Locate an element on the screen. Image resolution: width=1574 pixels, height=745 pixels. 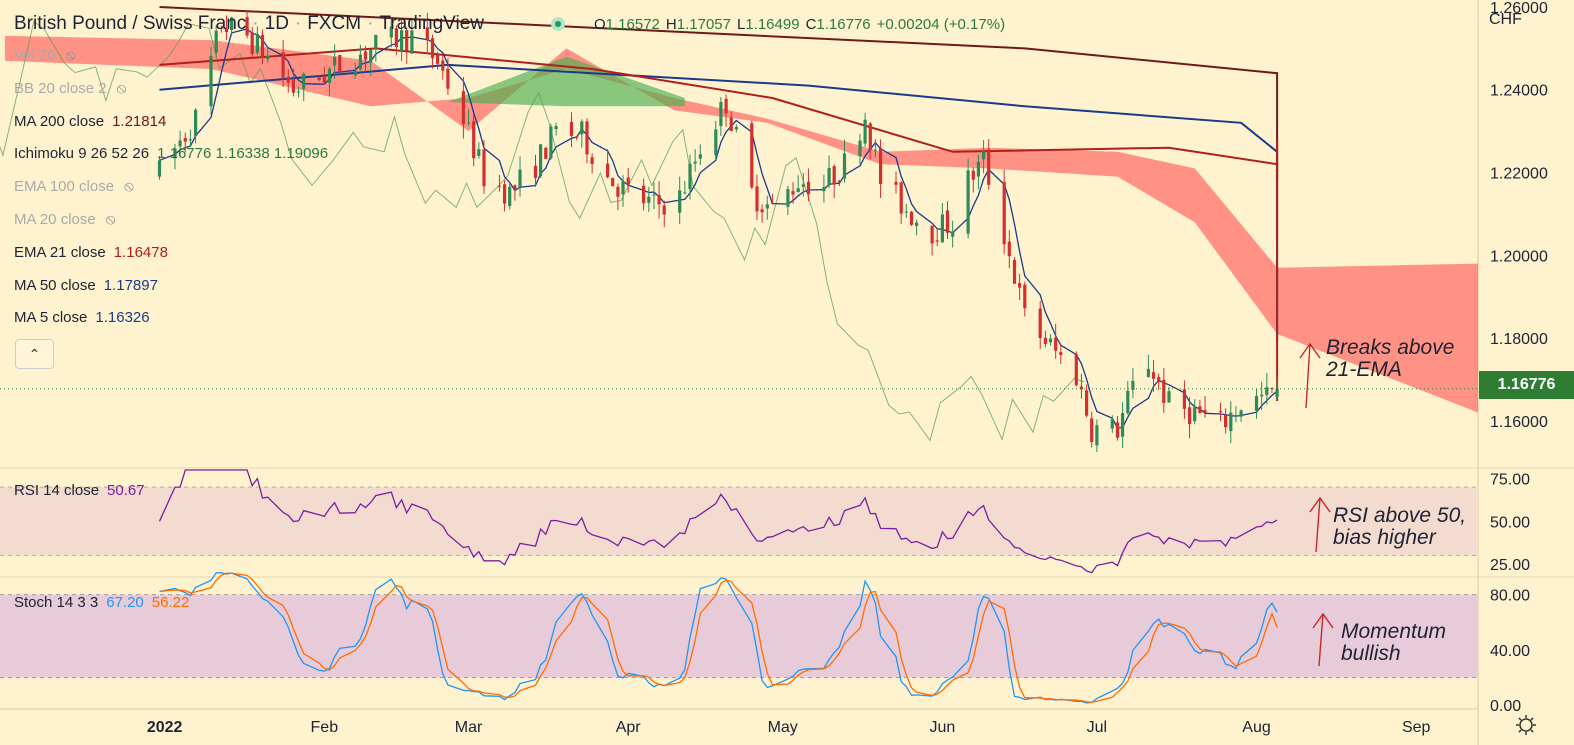
legend-row-bb-20-close-2: BB 20 close 2 ⦸ is located at coordinates (70, 88).